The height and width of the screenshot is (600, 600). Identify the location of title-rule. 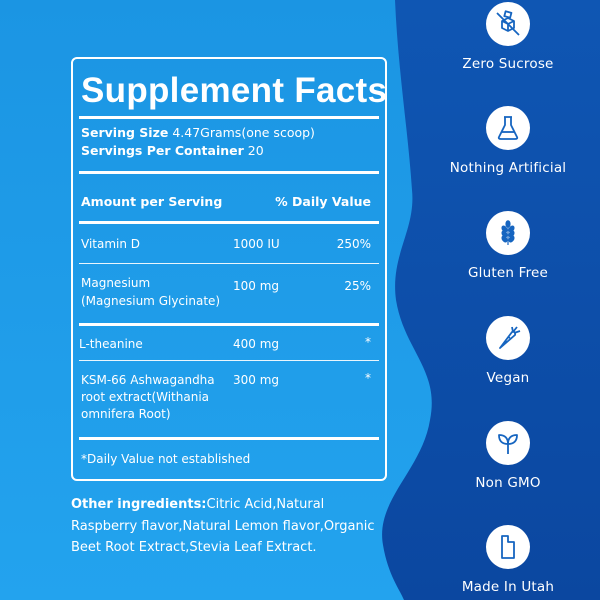
(229, 117).